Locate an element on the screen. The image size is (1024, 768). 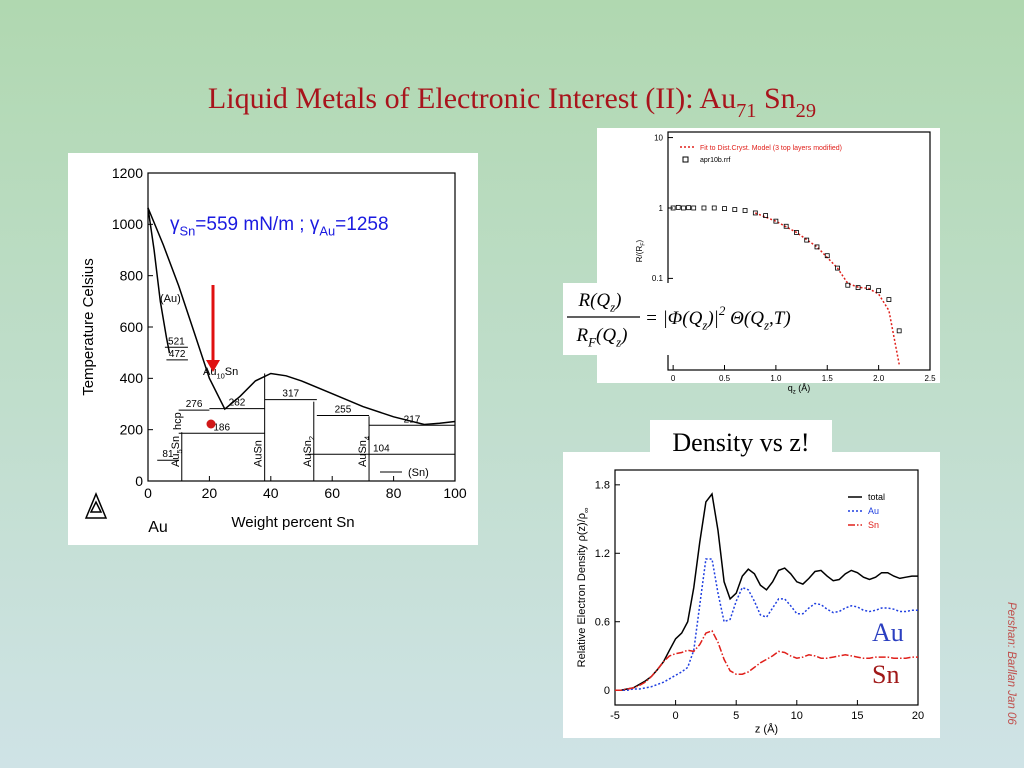
x-axis-label: qz (Å) is located at coordinates (799, 389).